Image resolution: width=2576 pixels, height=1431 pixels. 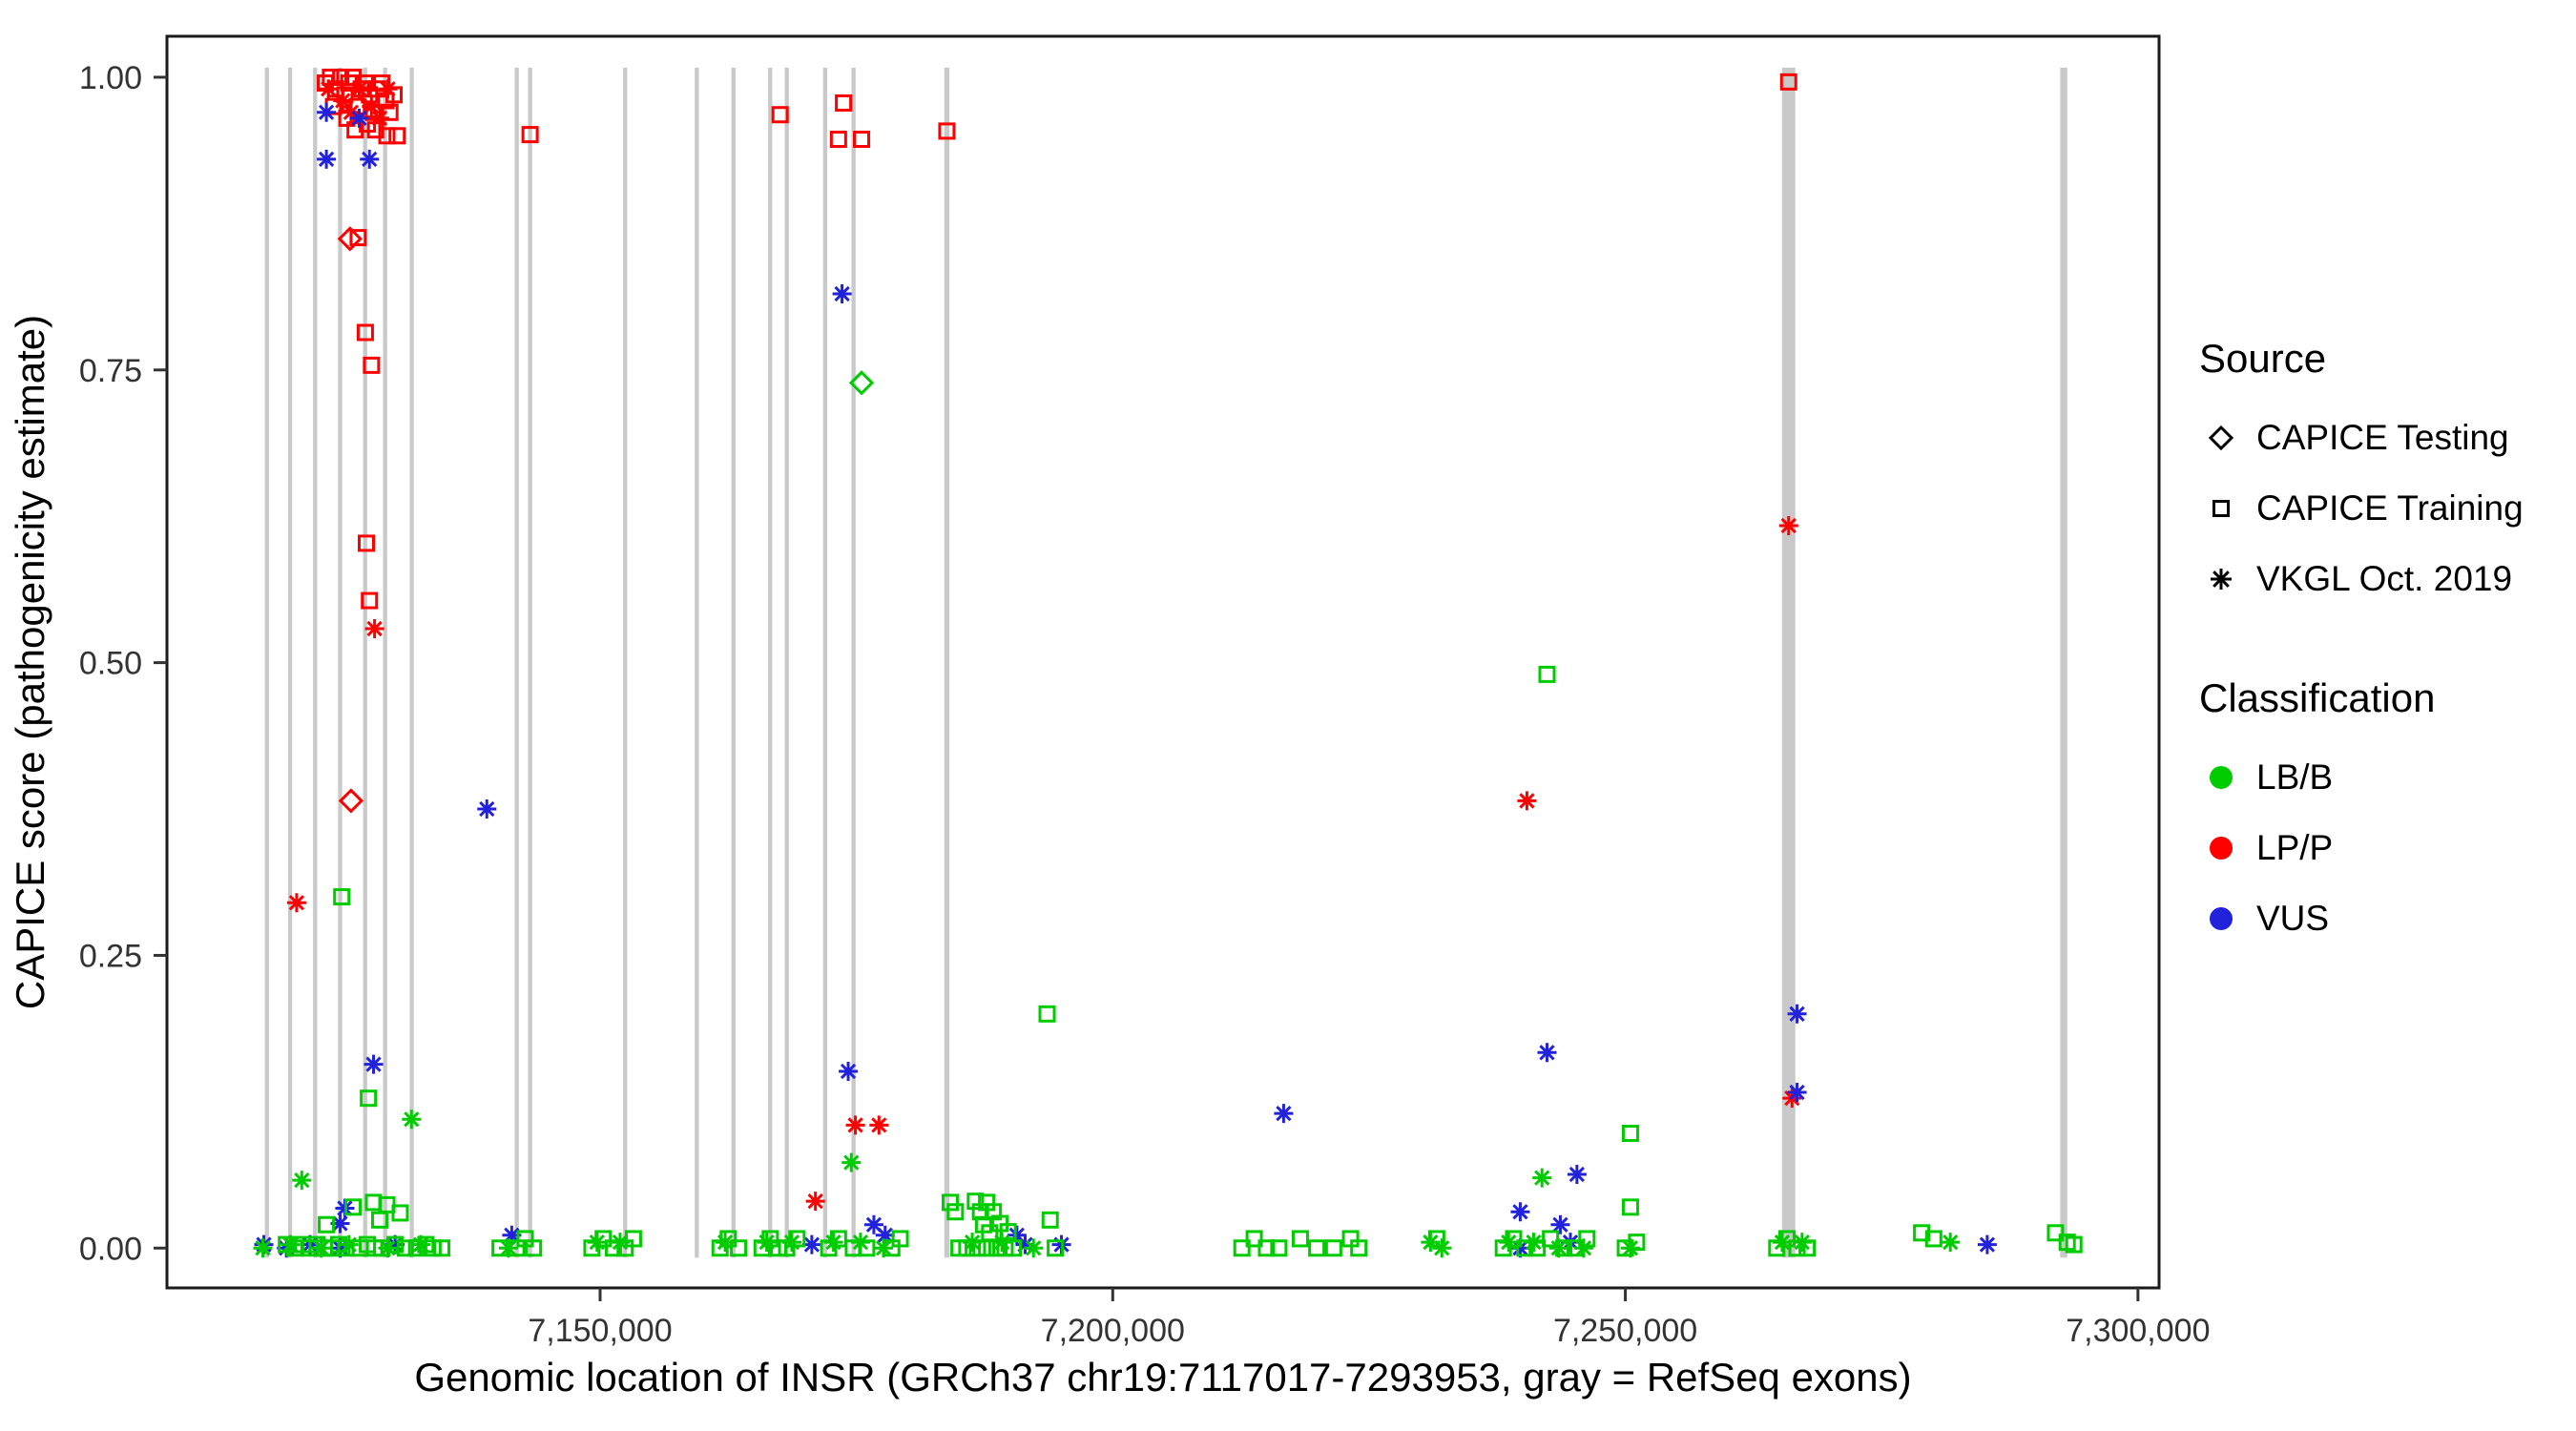 I want to click on y-axis-tick-label: 1.00, so click(x=110, y=78).